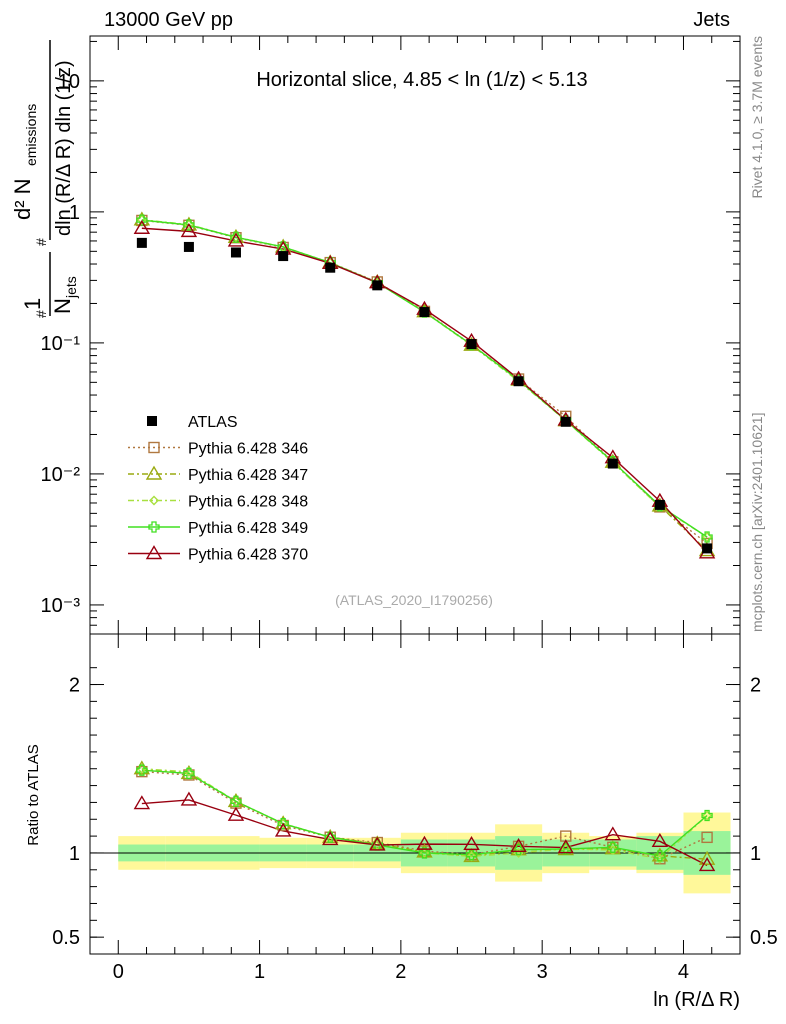 Image resolution: width=786 pixels, height=1024 pixels. I want to click on legend-marker-atlas, so click(152, 421).